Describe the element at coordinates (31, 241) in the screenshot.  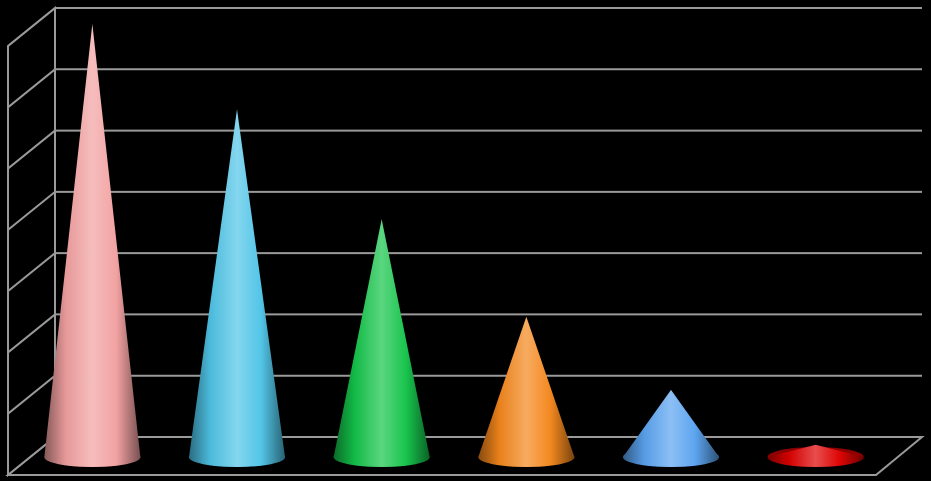
I see `side-wall` at that location.